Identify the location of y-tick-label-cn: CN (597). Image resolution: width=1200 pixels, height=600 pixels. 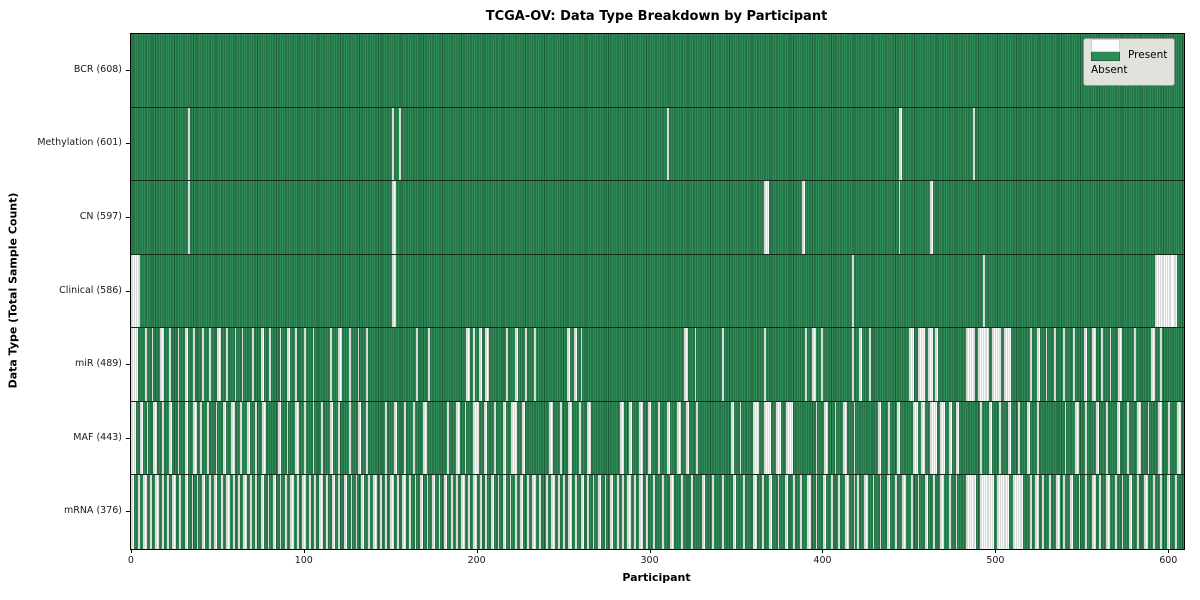
(100, 216).